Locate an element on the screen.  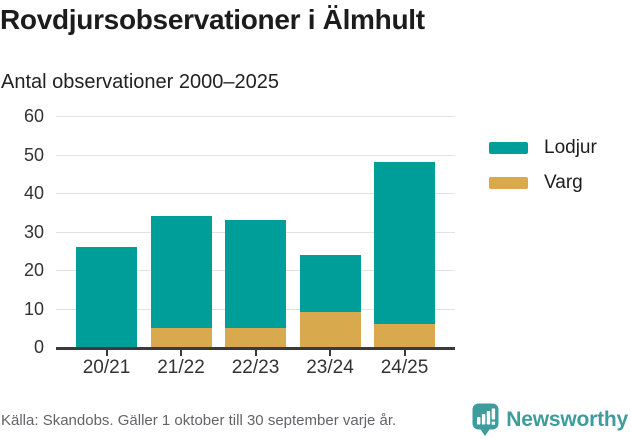
legend-swatch-varg is located at coordinates (508, 183).